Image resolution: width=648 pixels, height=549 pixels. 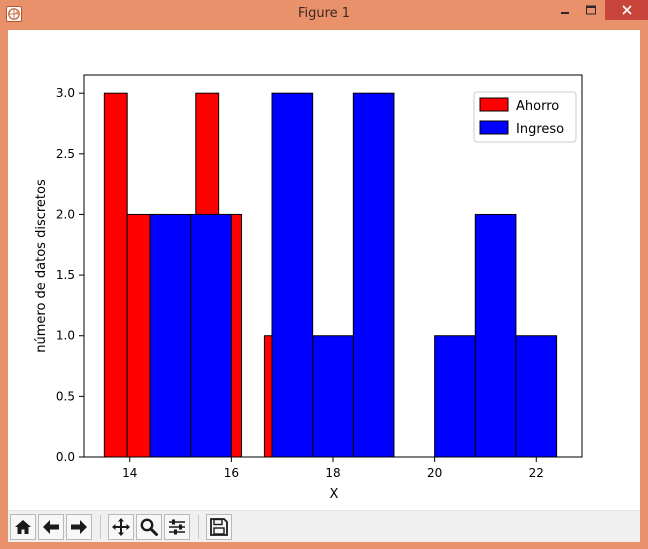 I want to click on x-tick-label: 20, so click(x=434, y=473).